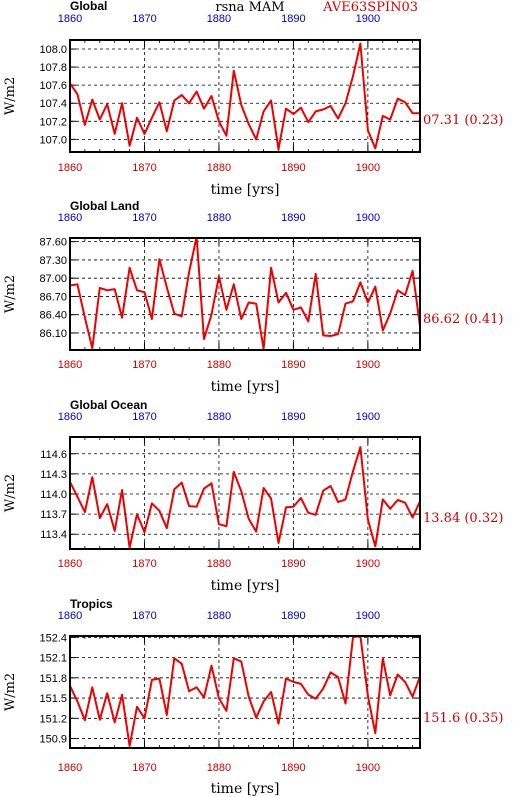 The image size is (515, 797). I want to click on y-tick-label: 107.0, so click(53, 140).